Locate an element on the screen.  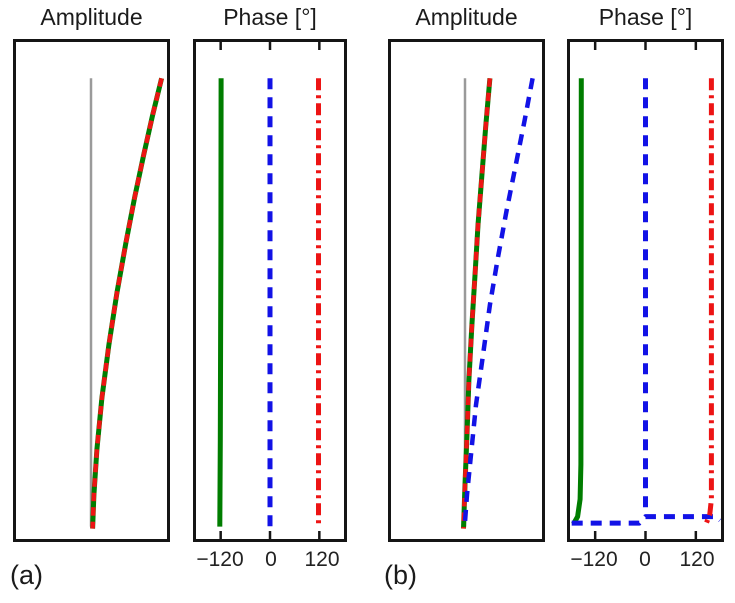
b-phase-tick-neg120: −120 is located at coordinates (594, 559).